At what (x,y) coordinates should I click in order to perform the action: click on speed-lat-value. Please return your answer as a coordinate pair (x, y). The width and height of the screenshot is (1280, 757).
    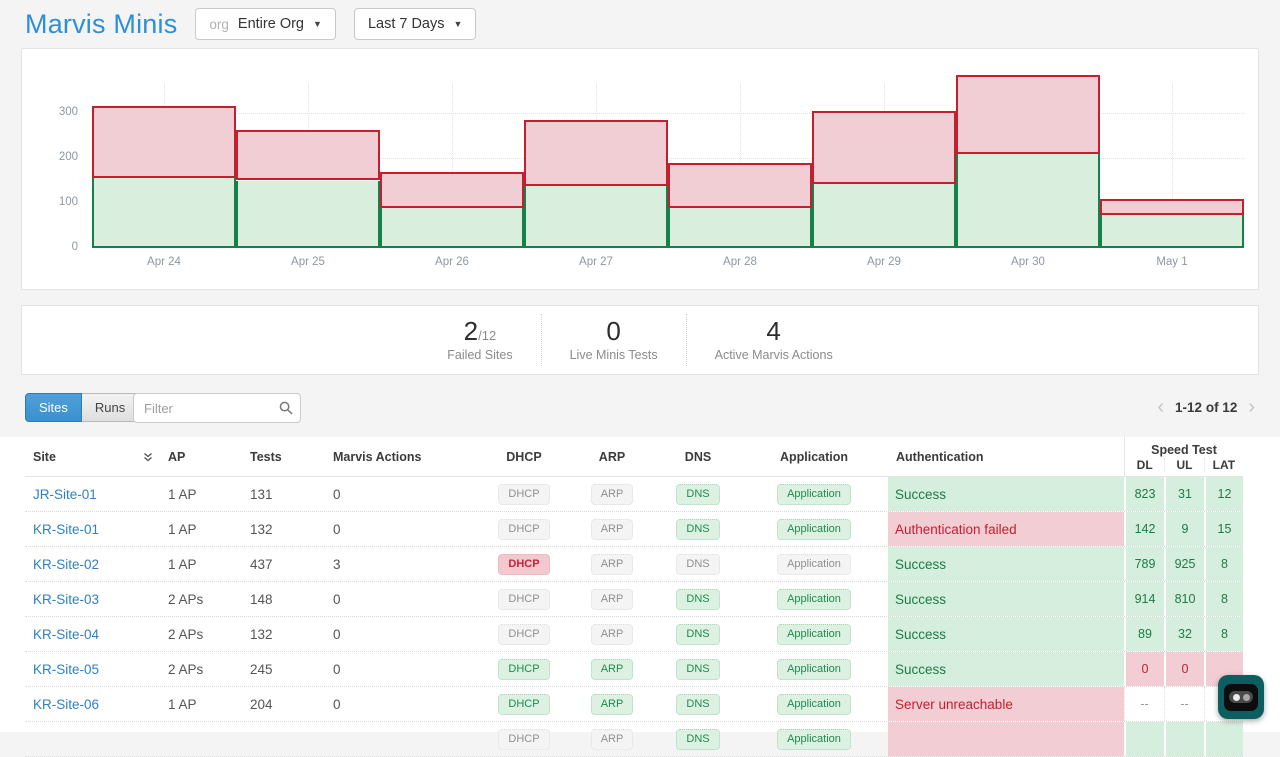
    Looking at the image, I should click on (1223, 739).